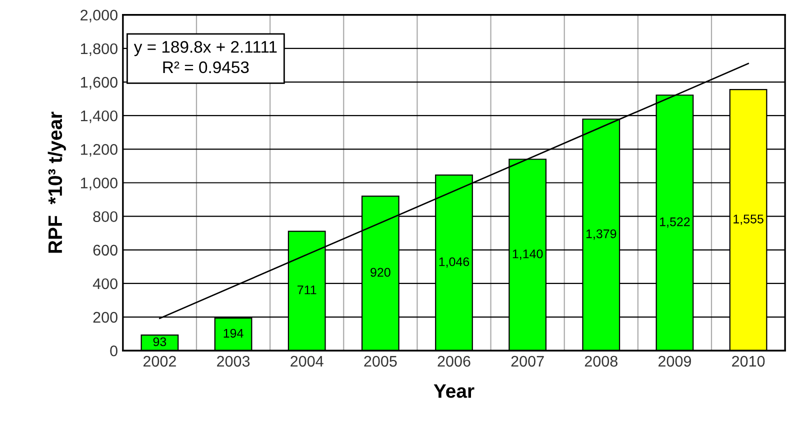 The width and height of the screenshot is (793, 425). I want to click on x-tick-label: 2006, so click(454, 361).